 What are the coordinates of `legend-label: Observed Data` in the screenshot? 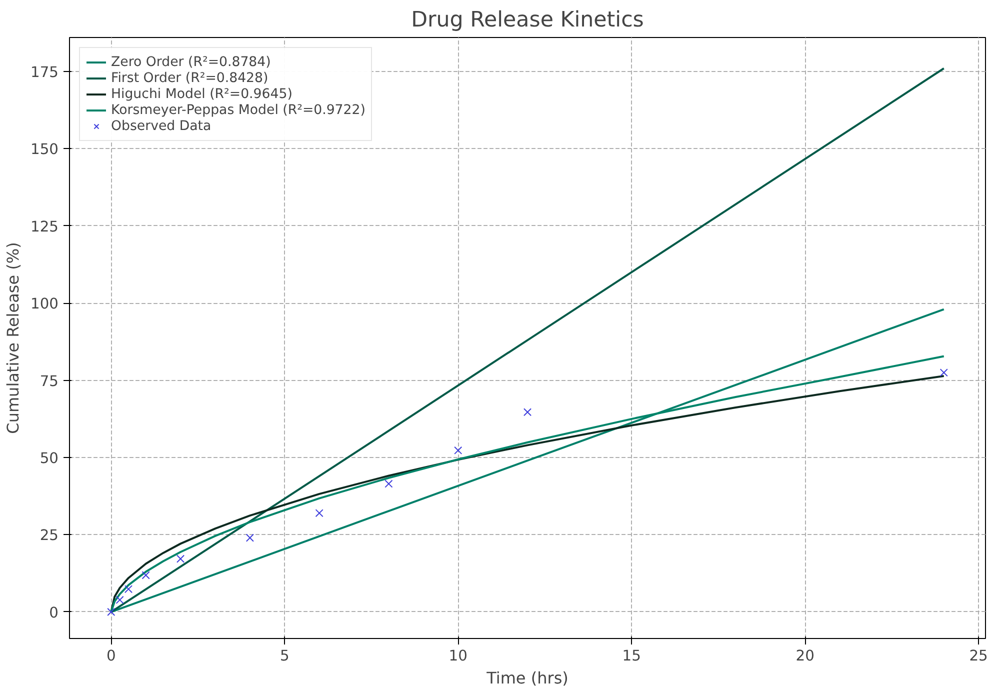 It's located at (161, 126).